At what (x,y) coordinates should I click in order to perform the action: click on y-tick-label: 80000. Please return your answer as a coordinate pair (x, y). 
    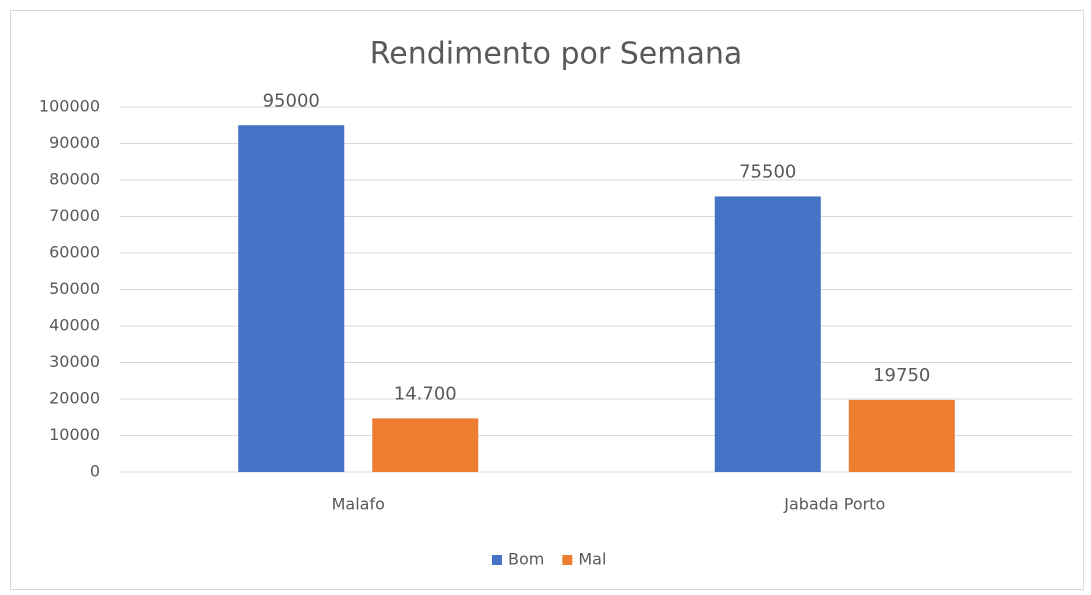
    Looking at the image, I should click on (74, 179).